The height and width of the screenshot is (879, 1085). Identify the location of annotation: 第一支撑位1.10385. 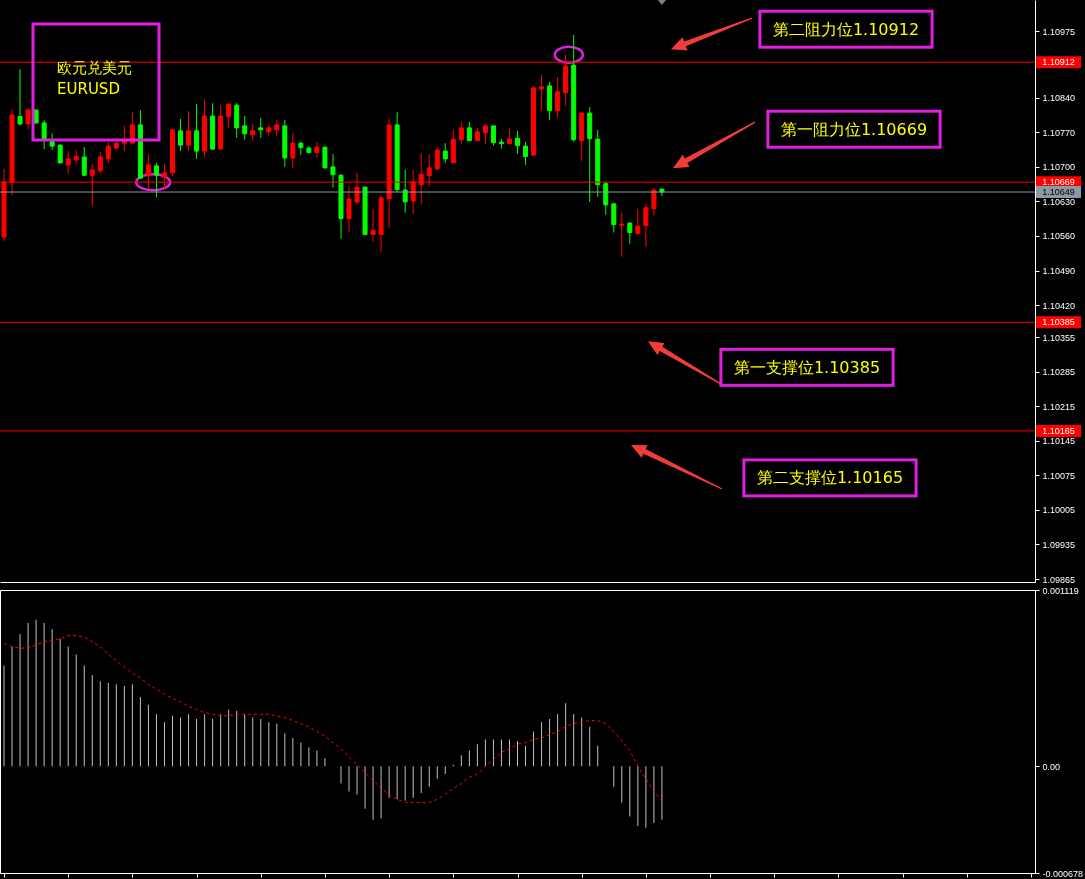
(807, 367).